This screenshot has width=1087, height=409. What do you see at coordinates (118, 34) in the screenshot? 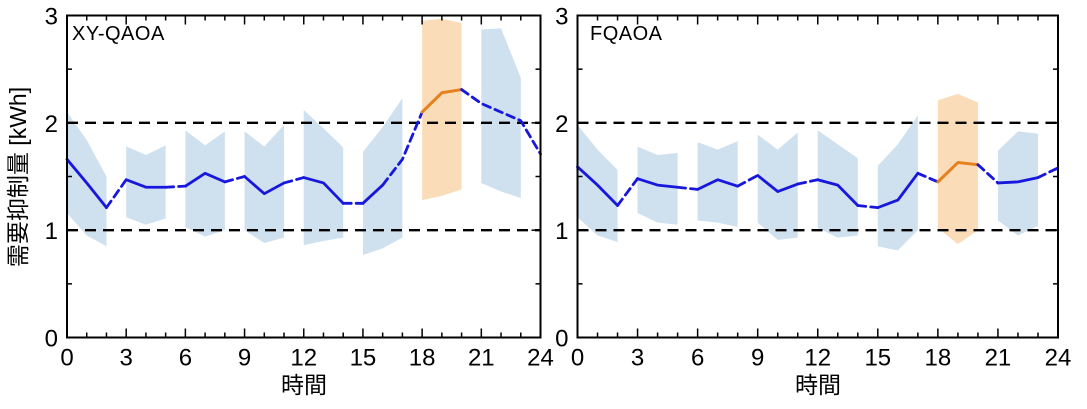
I see `left-plot-title: XY-QAOA` at bounding box center [118, 34].